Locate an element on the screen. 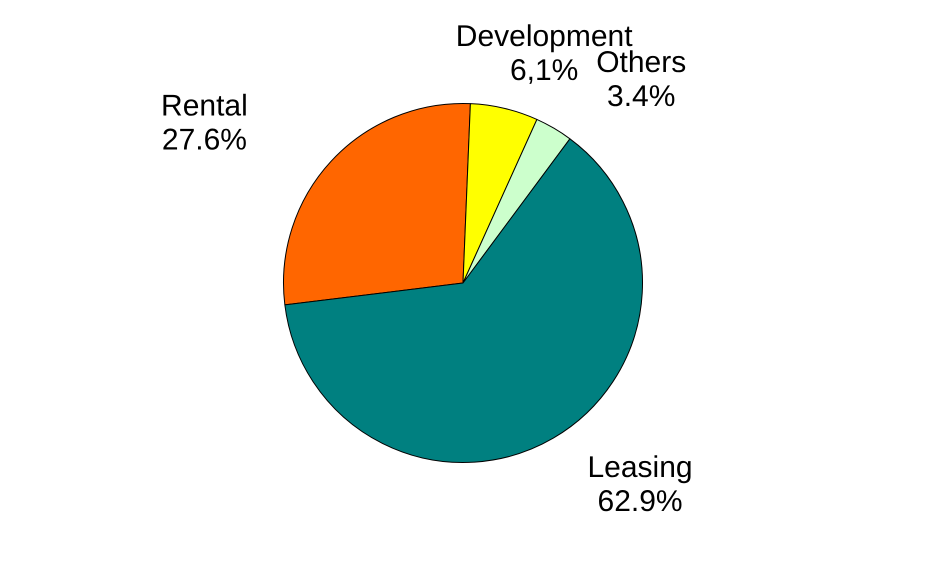  data-label: 3.4% is located at coordinates (641, 97).